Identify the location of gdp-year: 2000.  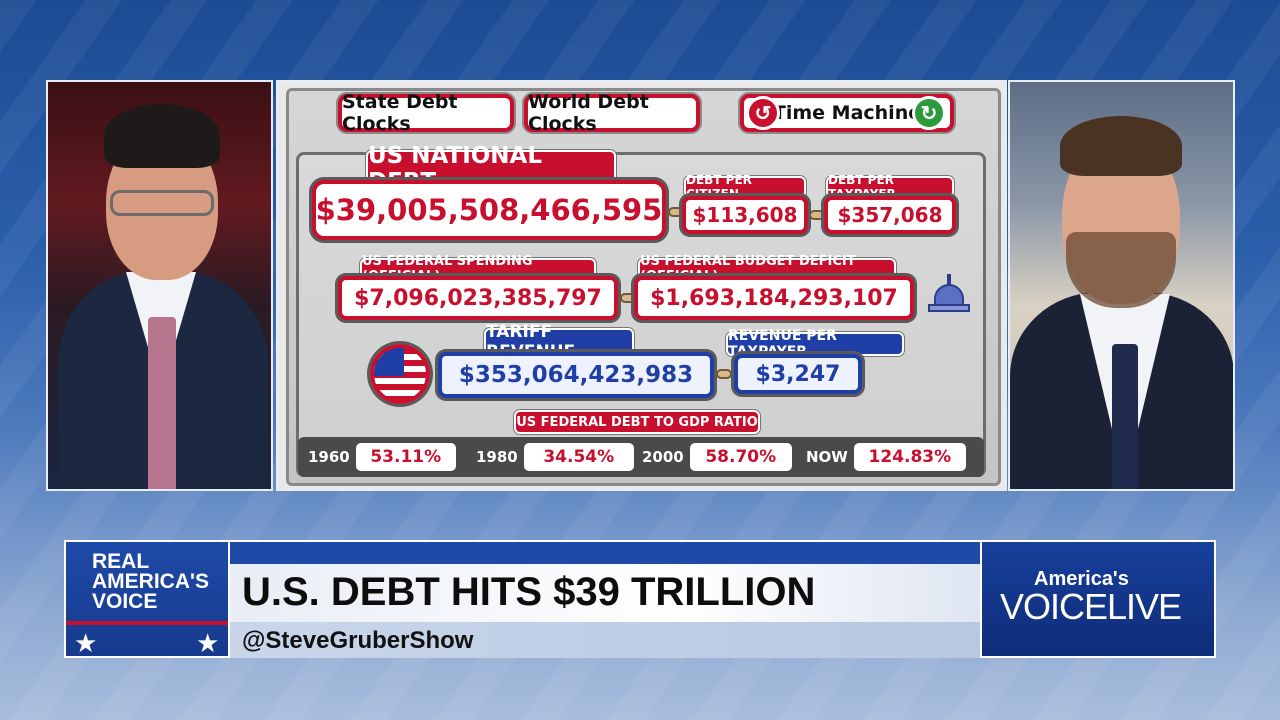
(663, 457).